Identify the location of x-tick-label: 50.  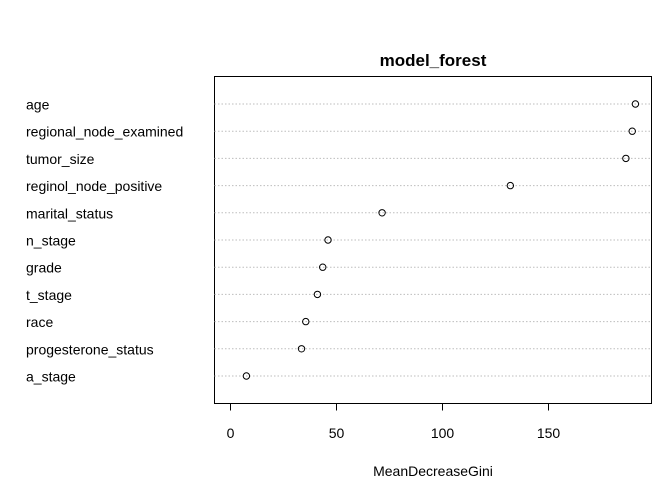
(337, 433).